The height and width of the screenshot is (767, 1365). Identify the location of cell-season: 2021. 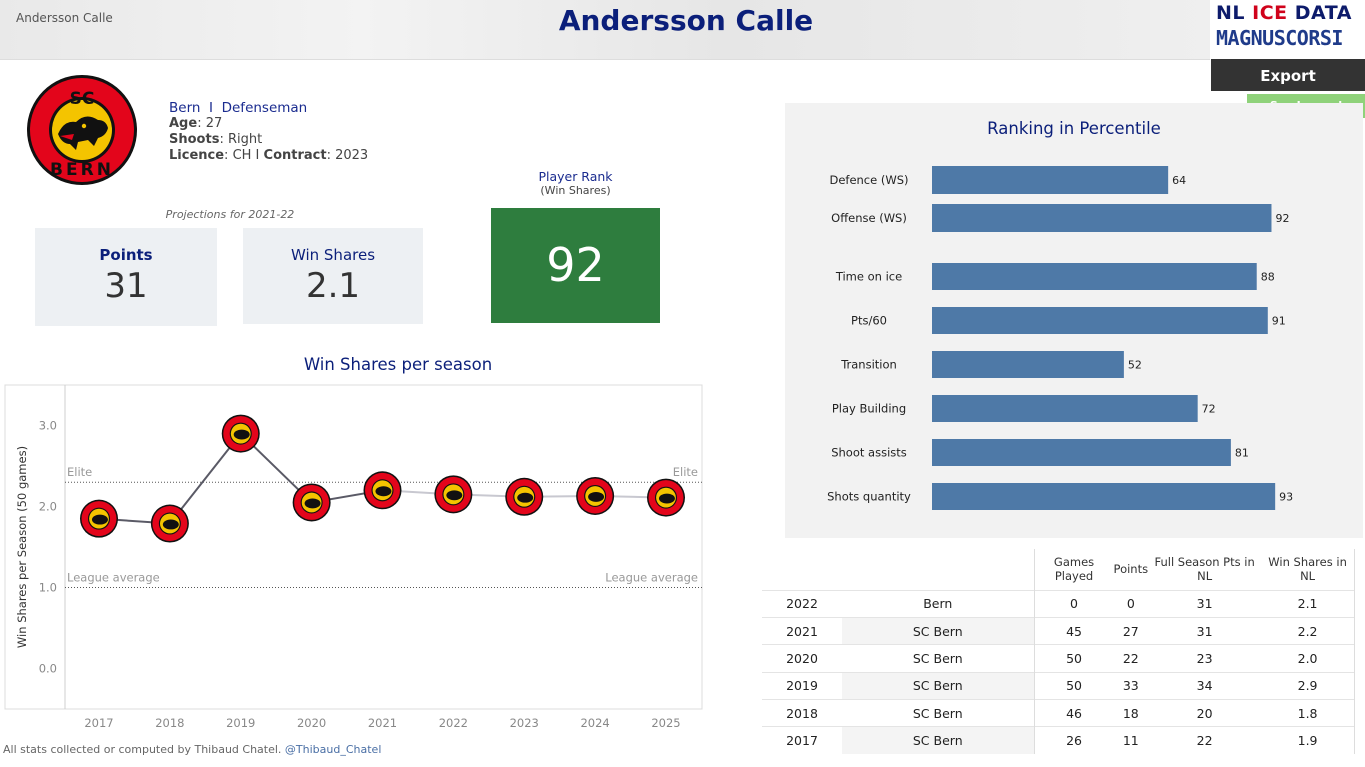
(802, 630).